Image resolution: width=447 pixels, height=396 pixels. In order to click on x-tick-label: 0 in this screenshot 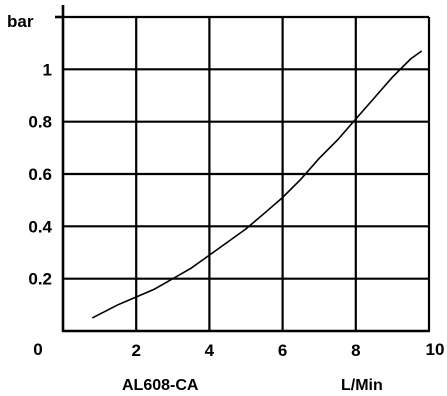, I will do `click(37, 349)`.